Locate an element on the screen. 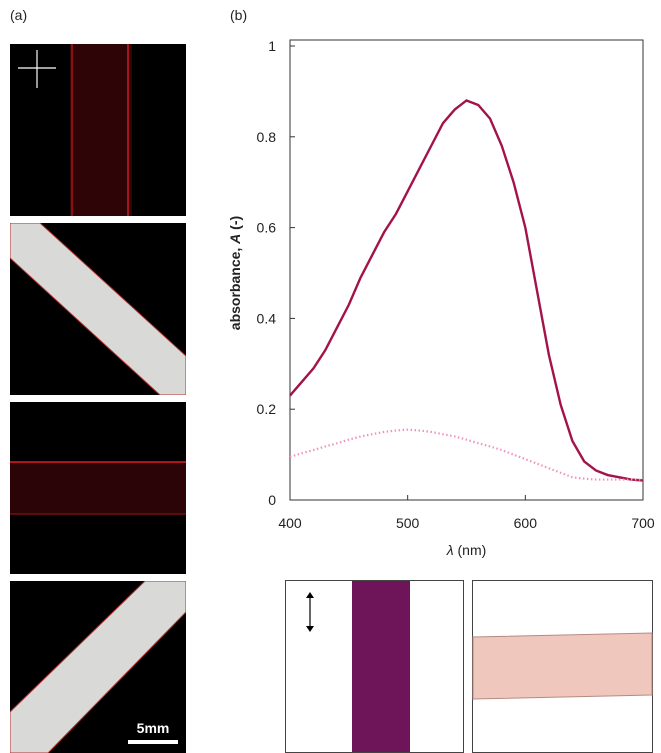  y-axis-label: absorbance, A (-) is located at coordinates (235, 273).